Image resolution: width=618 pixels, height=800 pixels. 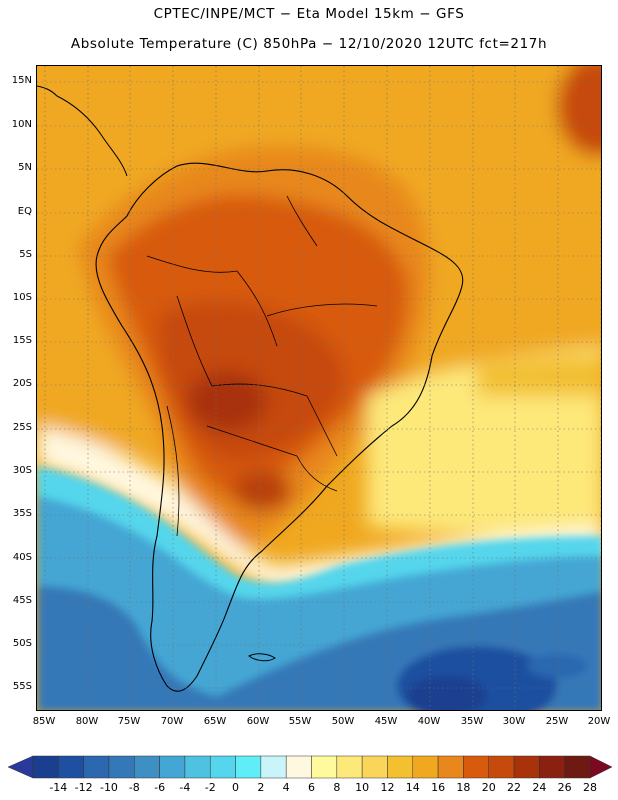 I want to click on lon-label-55w: 55W, so click(x=300, y=721).